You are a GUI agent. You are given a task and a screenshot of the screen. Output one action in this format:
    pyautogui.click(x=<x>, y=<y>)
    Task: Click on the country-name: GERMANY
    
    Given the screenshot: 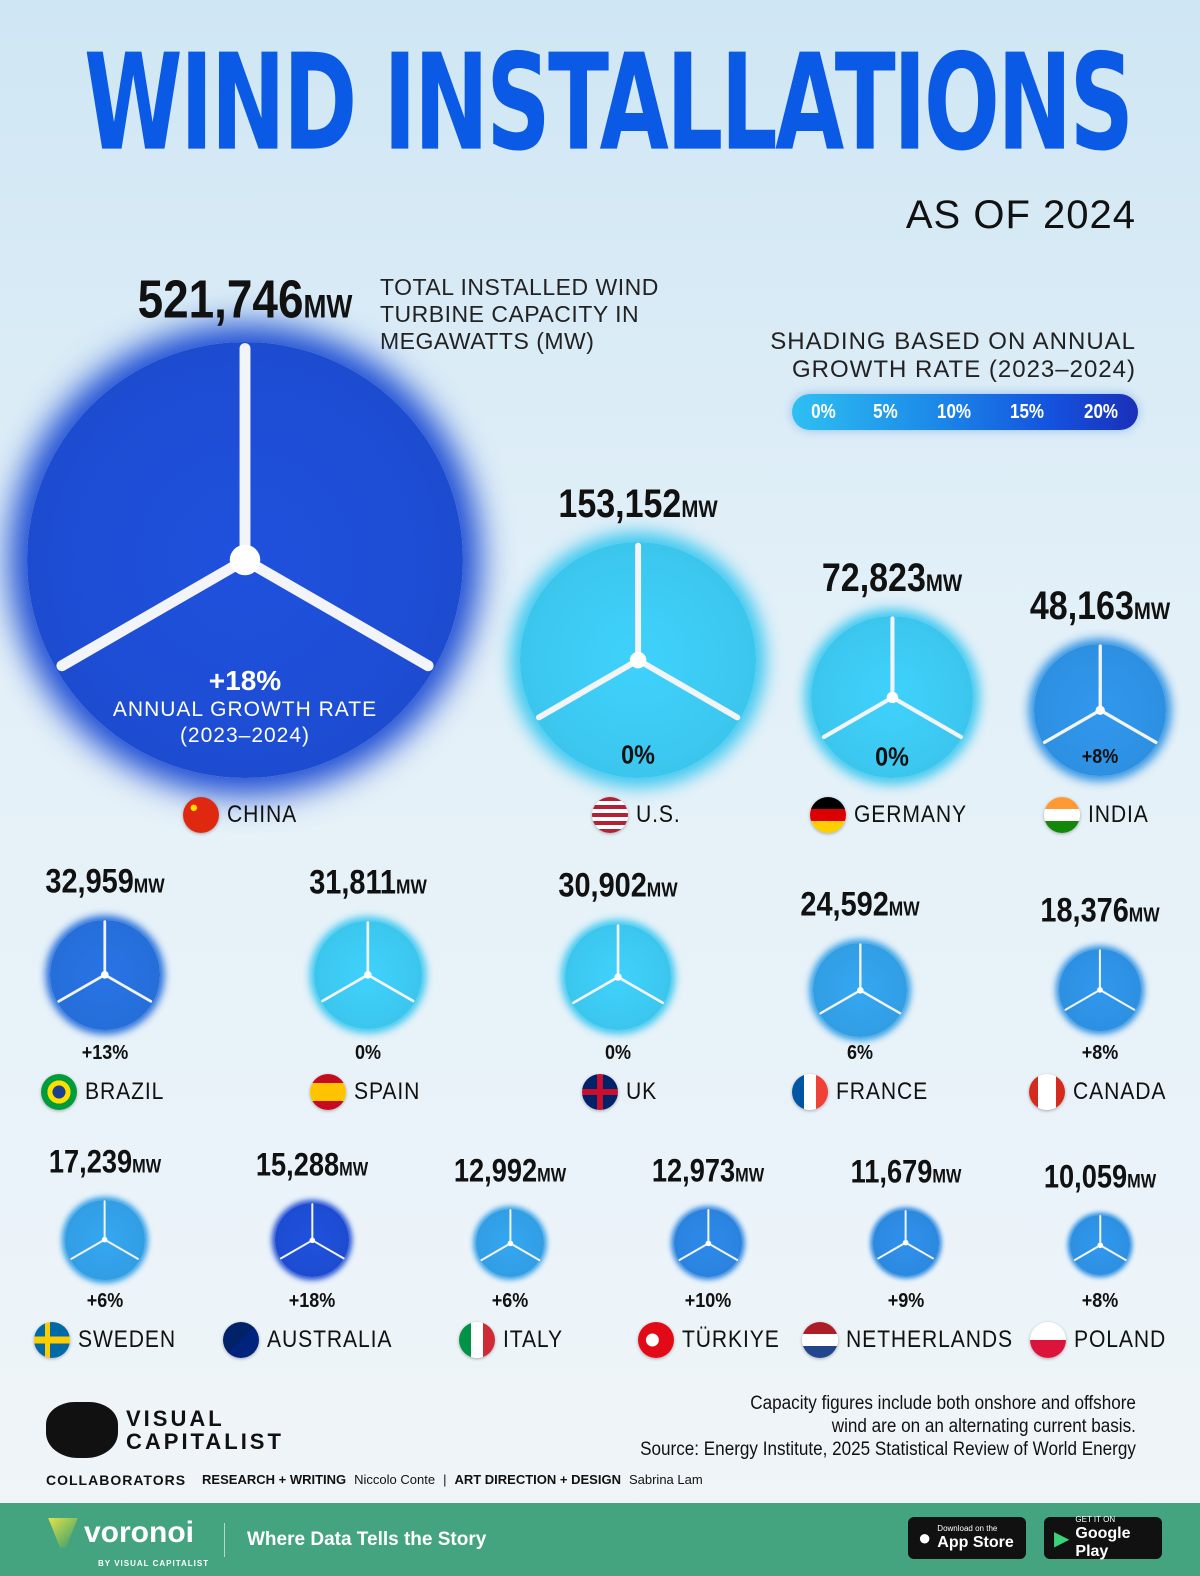 What is the action you would take?
    pyautogui.click(x=910, y=814)
    